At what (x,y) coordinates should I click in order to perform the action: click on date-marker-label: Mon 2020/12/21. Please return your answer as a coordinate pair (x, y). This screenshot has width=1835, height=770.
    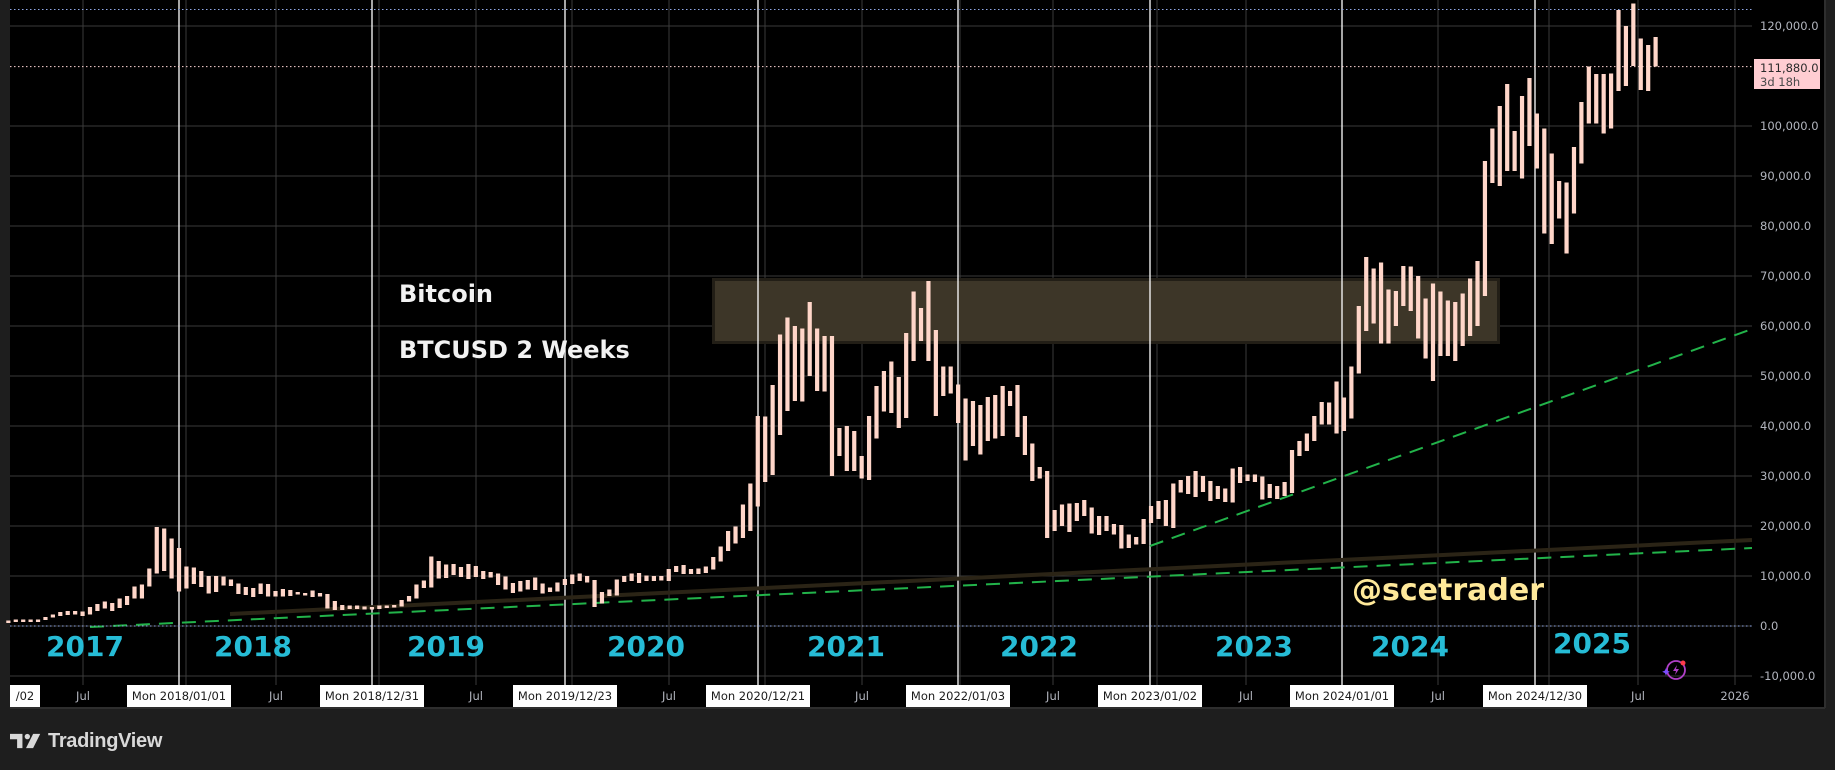
    Looking at the image, I should click on (758, 696).